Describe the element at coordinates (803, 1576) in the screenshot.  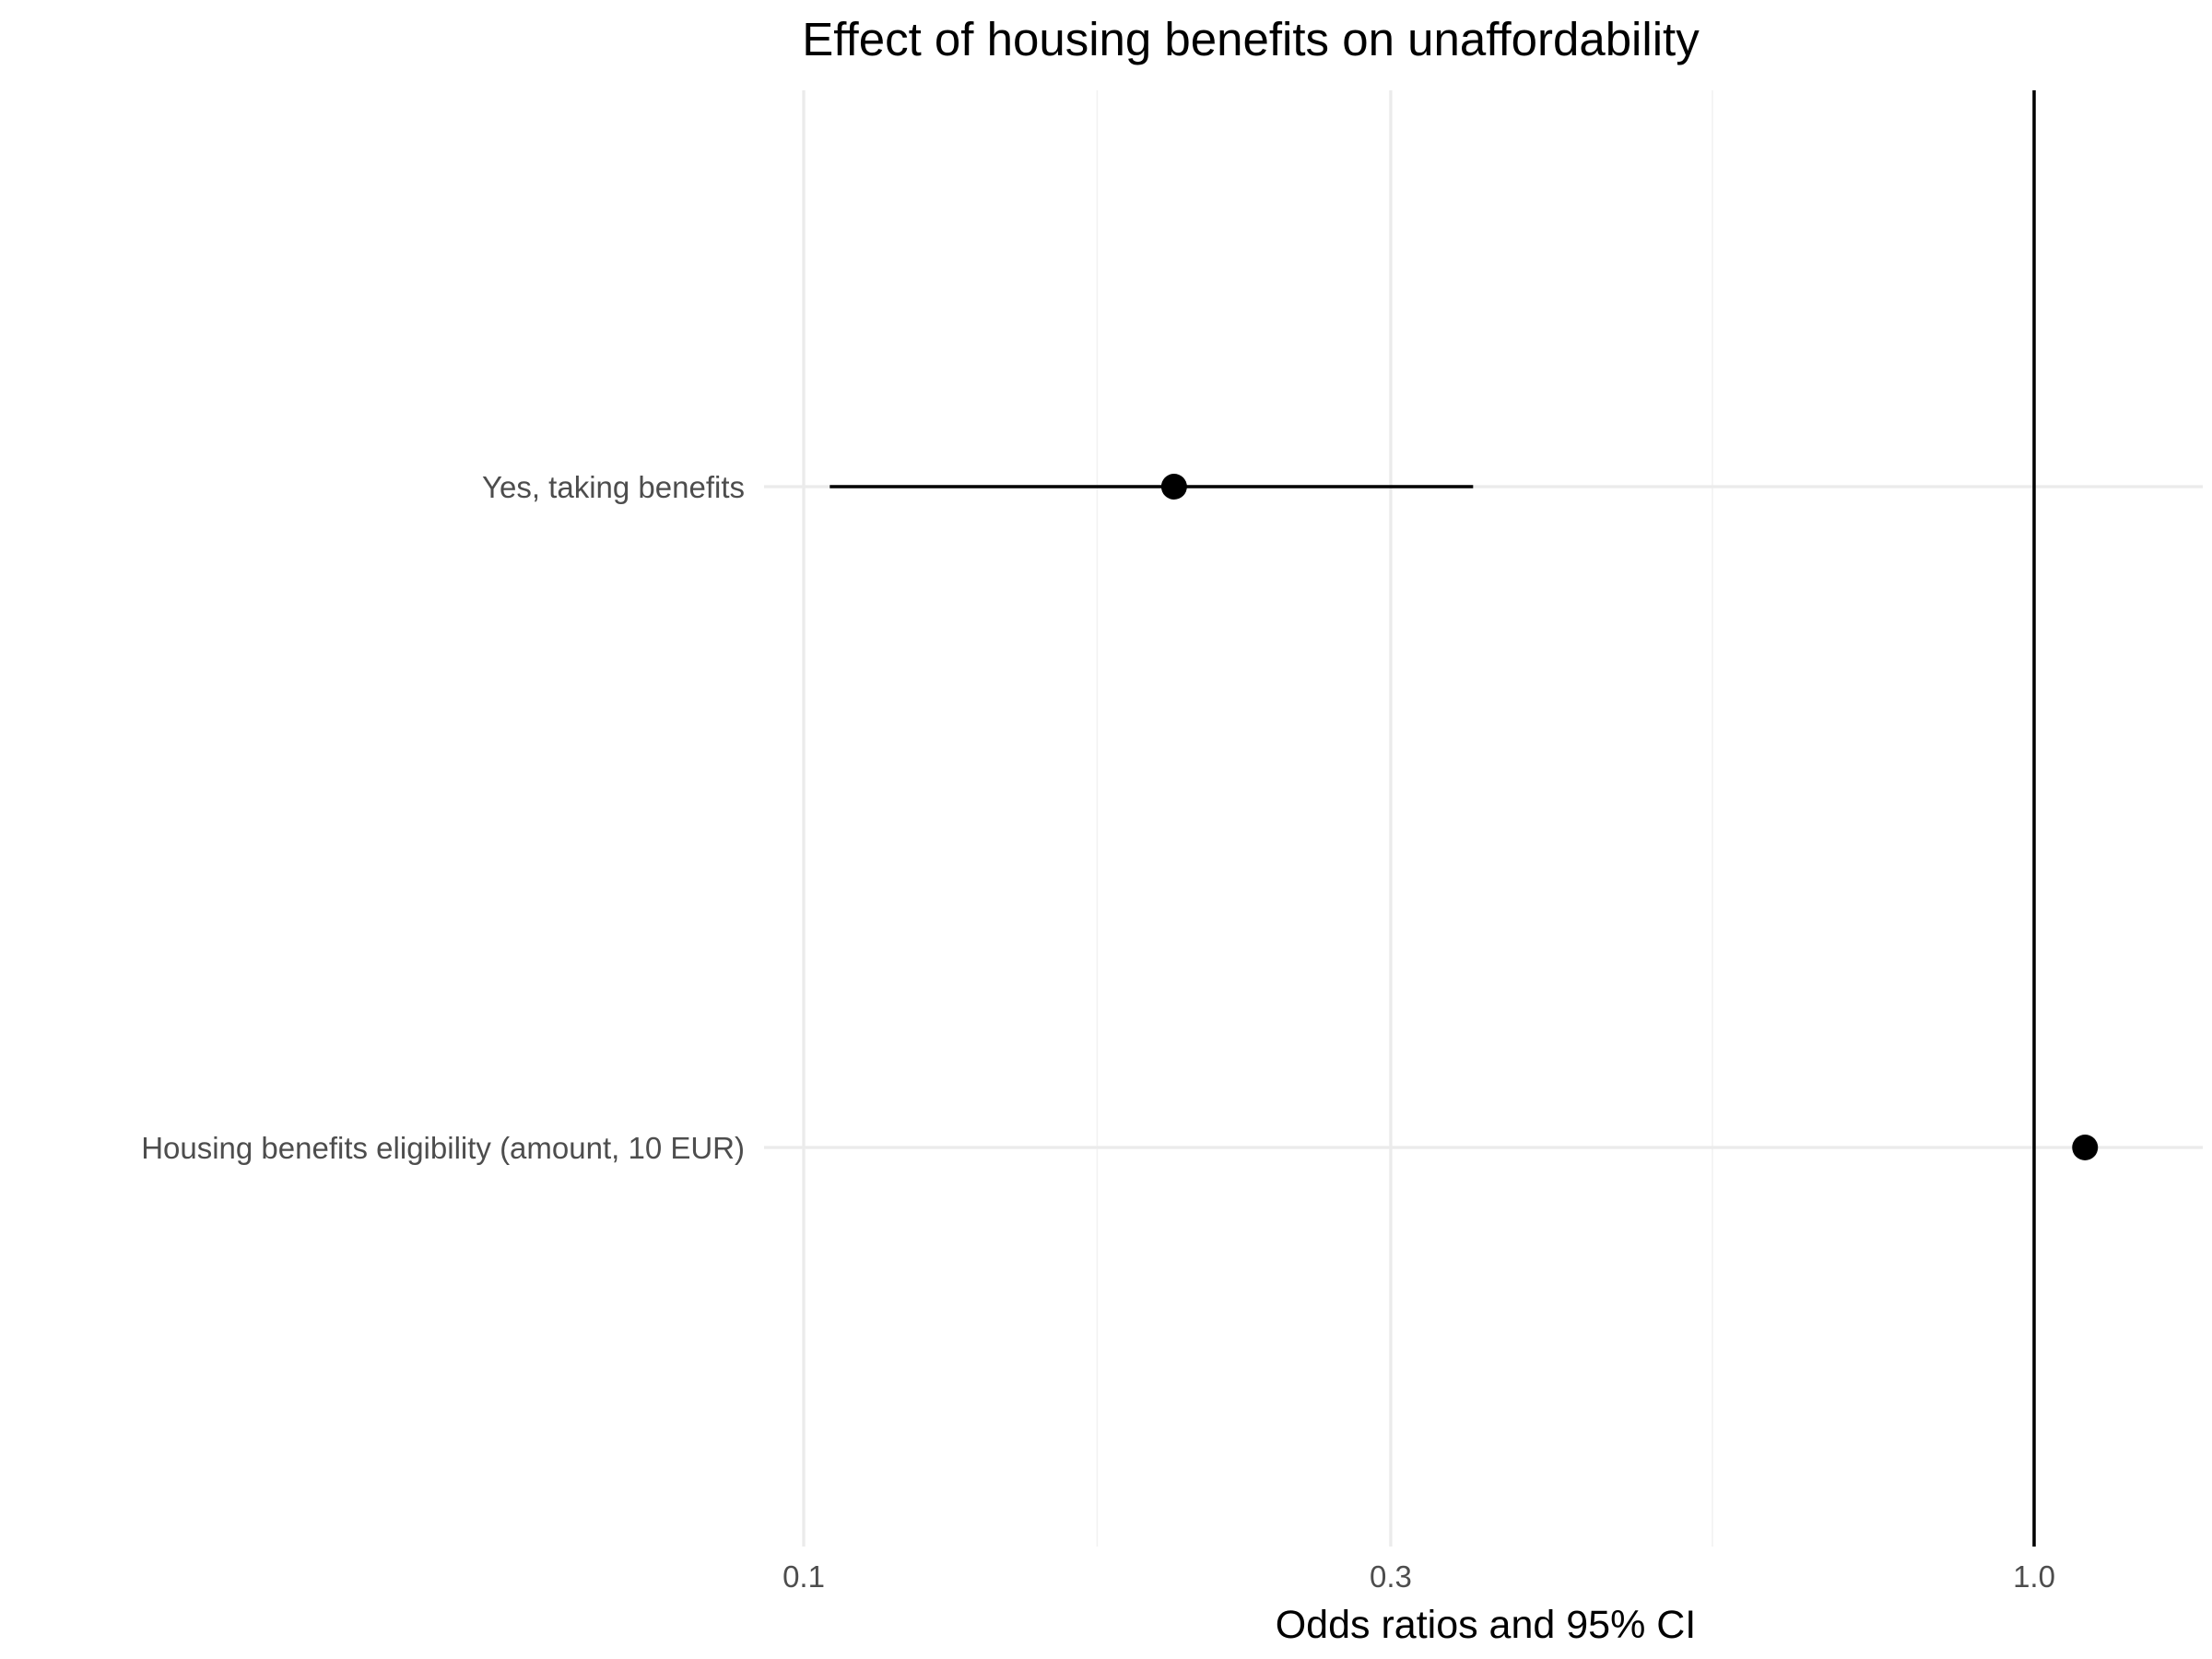
I see `x-tick-label: 0.1` at that location.